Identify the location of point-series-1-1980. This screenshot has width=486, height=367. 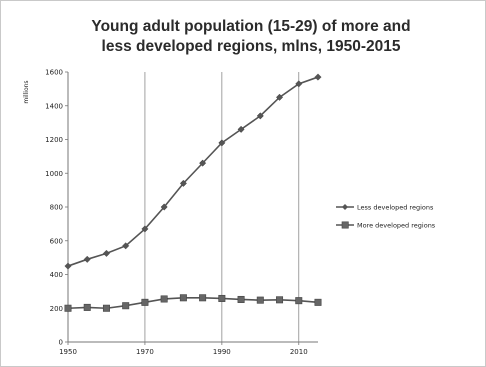
(183, 298).